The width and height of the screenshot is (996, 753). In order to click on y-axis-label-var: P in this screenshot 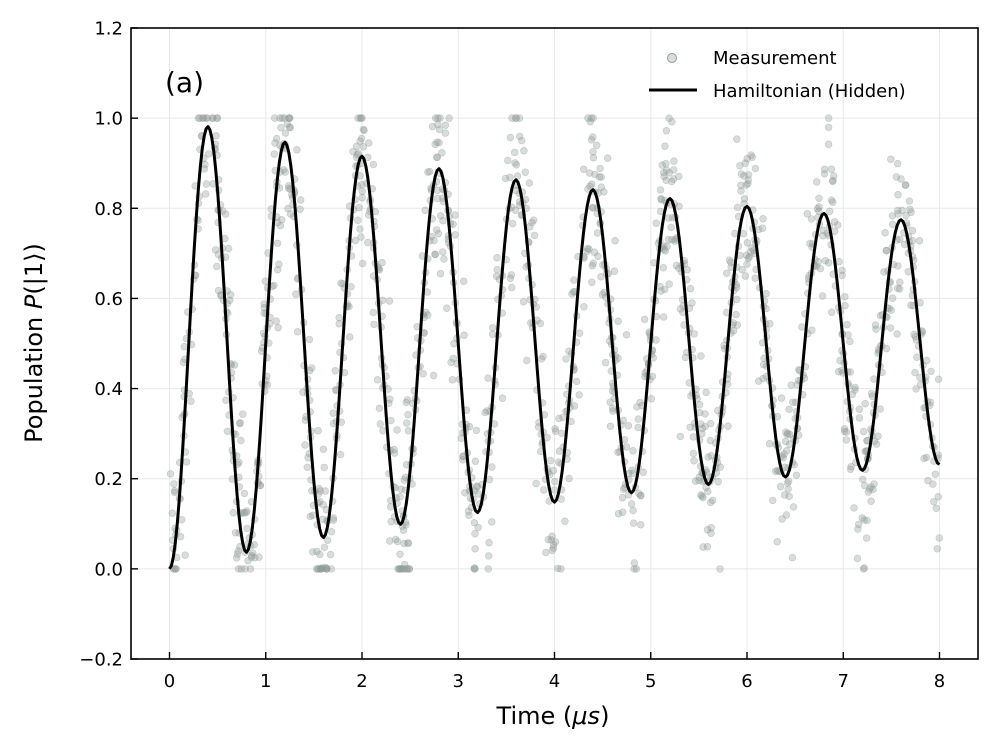, I will do `click(34, 301)`.